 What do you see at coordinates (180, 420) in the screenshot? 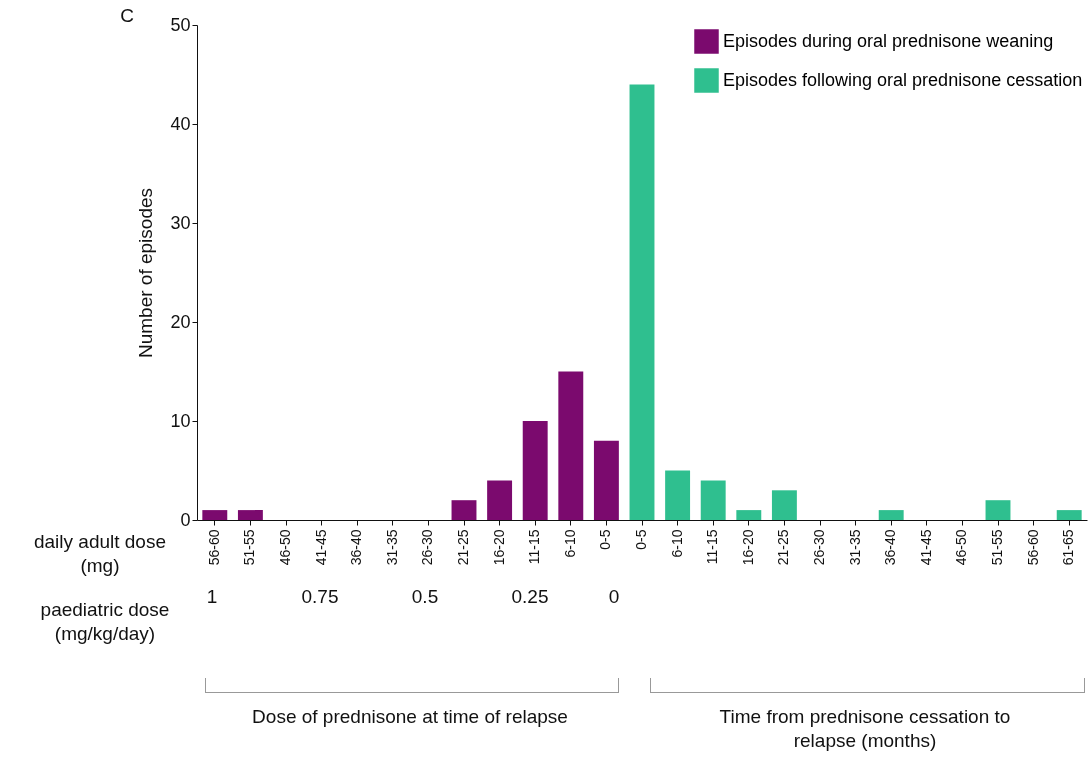
I see `y-tick-label: 10` at bounding box center [180, 420].